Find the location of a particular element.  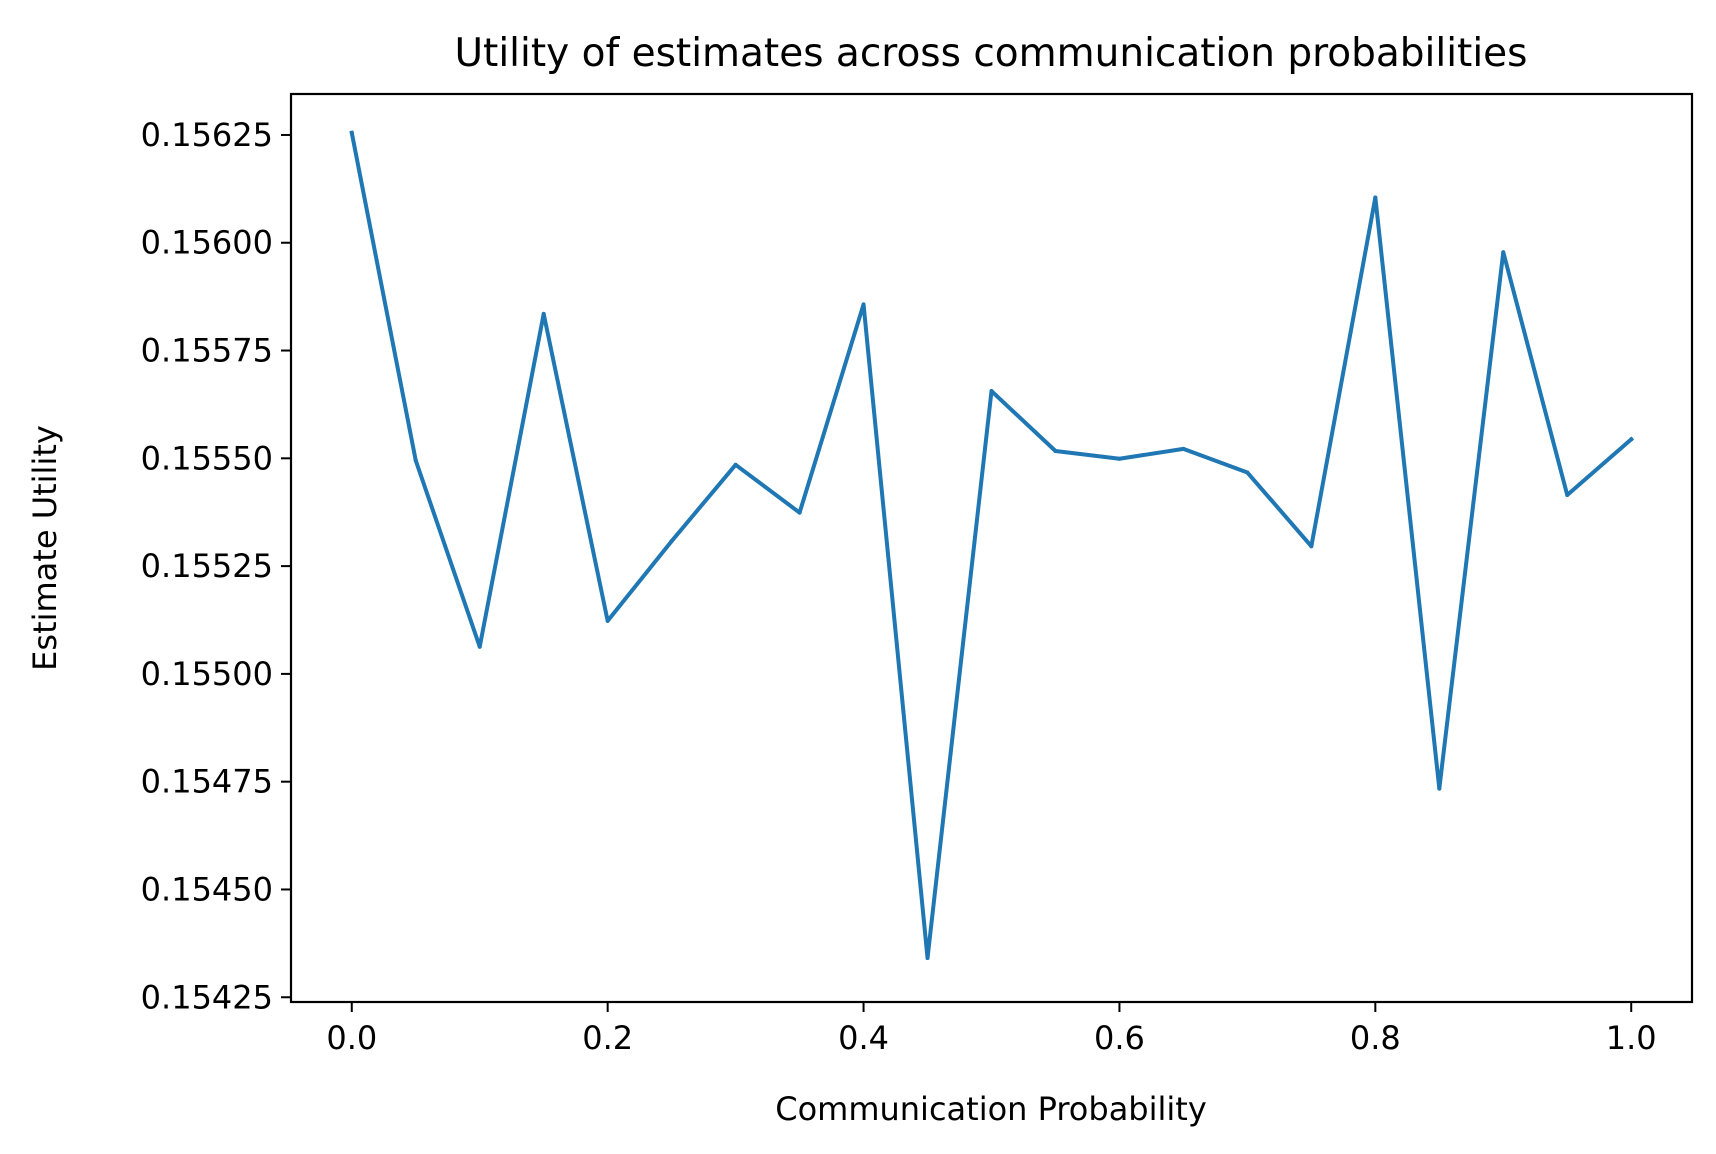

y-tick-label: 0.15550 is located at coordinates (207, 458).